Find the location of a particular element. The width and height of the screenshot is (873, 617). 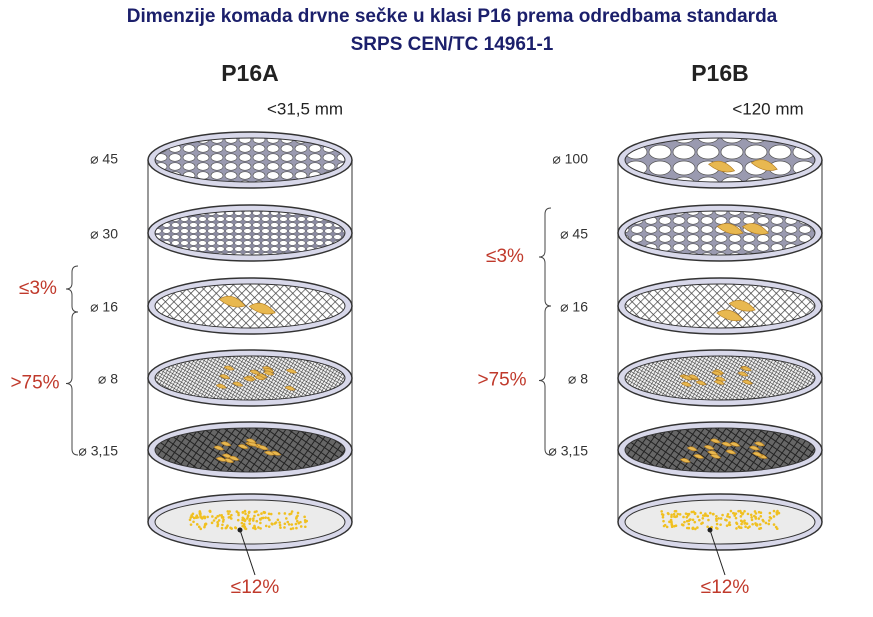

percent-label: ≤3% is located at coordinates (38, 288).